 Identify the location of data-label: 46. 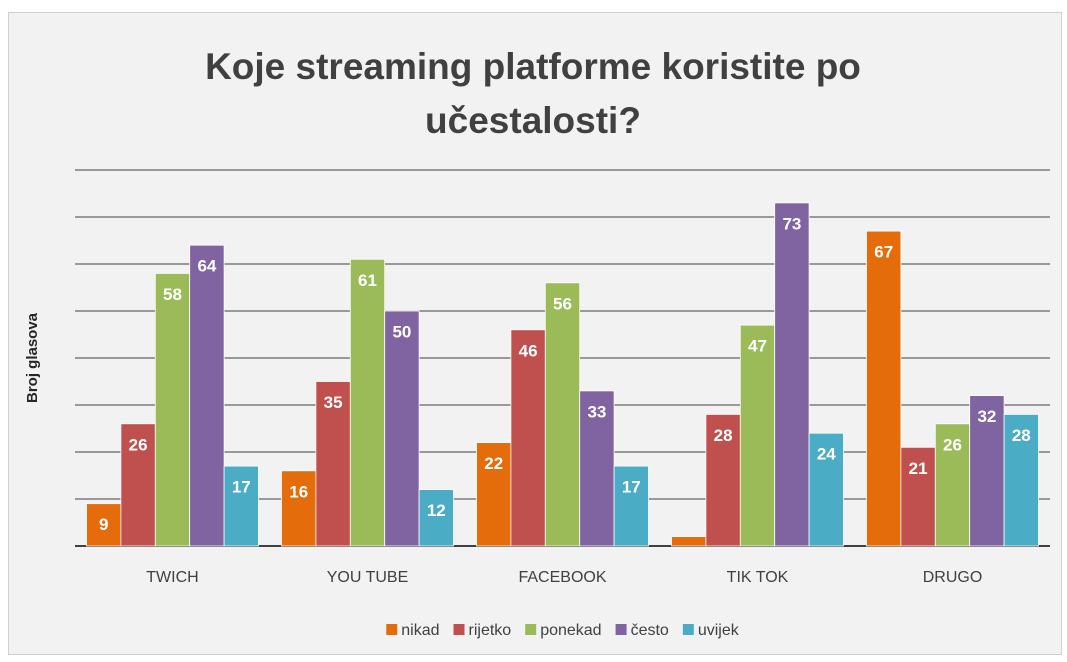
(528, 350).